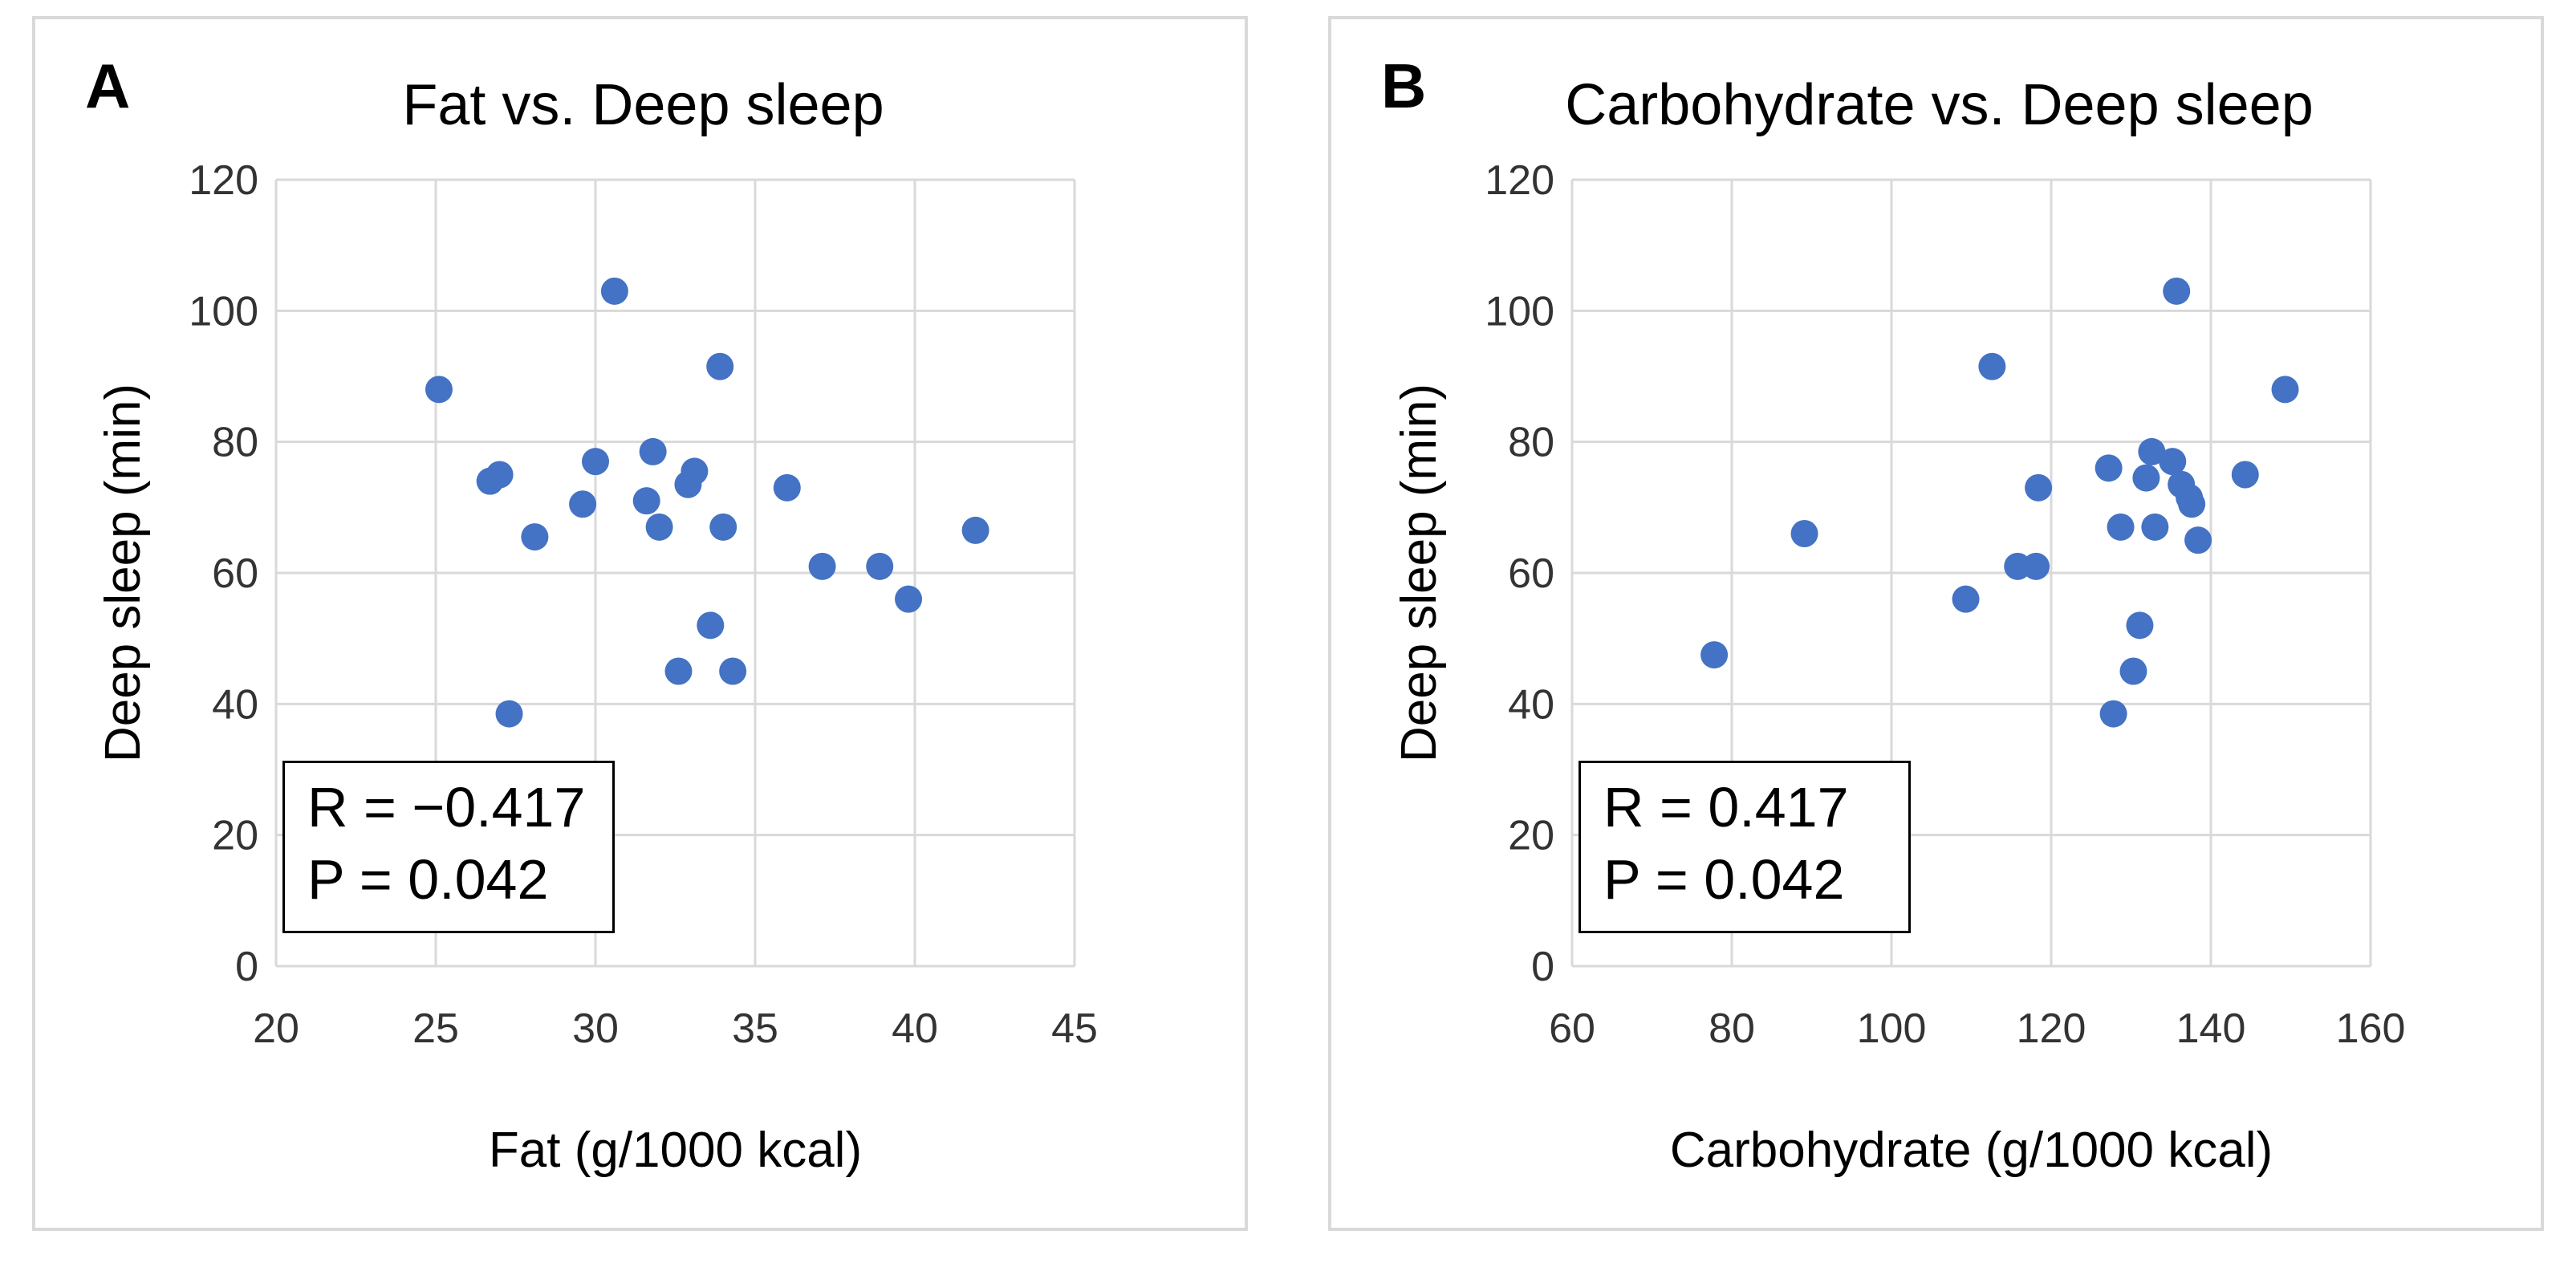 Image resolution: width=2576 pixels, height=1263 pixels. What do you see at coordinates (755, 1028) in the screenshot?
I see `x-tick-label: 35` at bounding box center [755, 1028].